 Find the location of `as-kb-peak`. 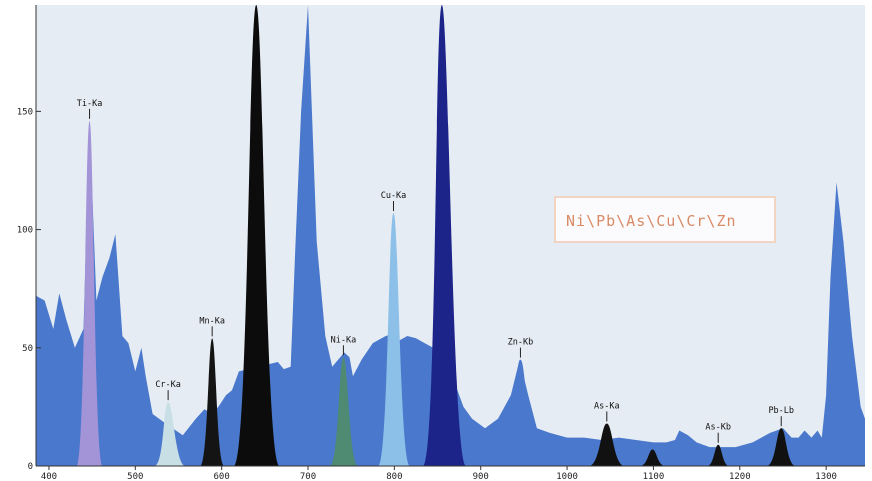

as-kb-peak is located at coordinates (718, 455).